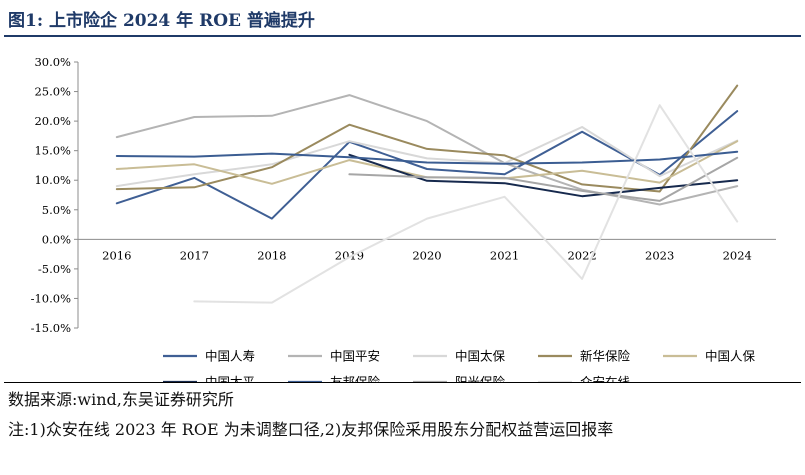  Describe the element at coordinates (194, 255) in the screenshot. I see `x-tick-label: 2017` at that location.